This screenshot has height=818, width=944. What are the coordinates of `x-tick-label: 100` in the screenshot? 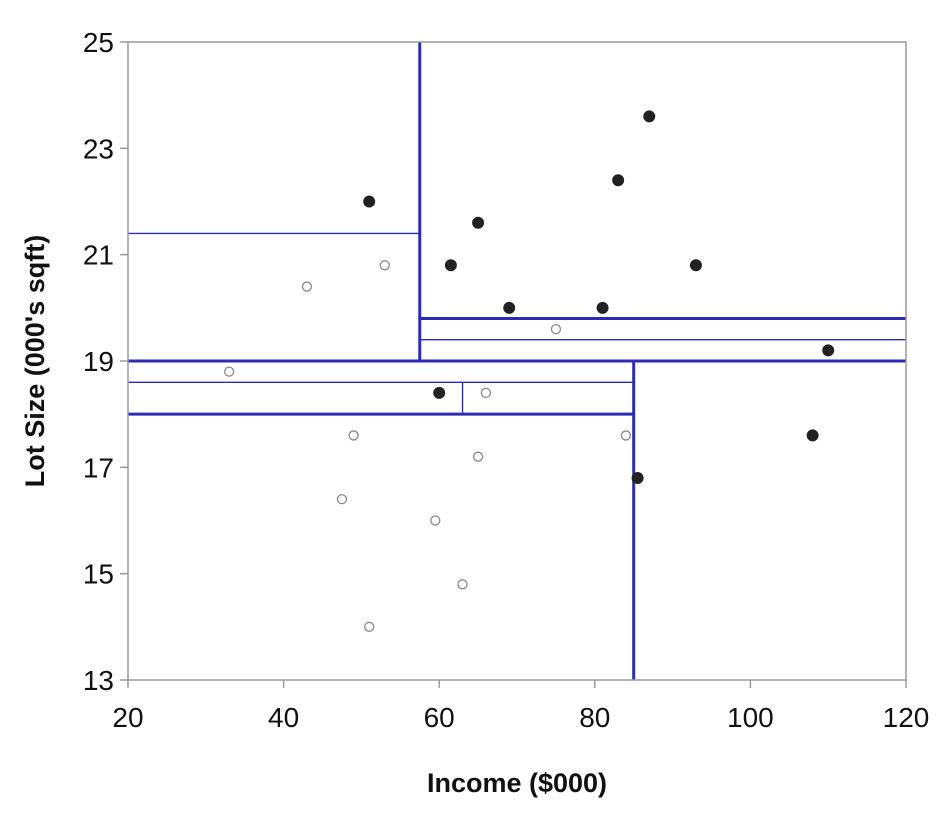 It's located at (750, 717).